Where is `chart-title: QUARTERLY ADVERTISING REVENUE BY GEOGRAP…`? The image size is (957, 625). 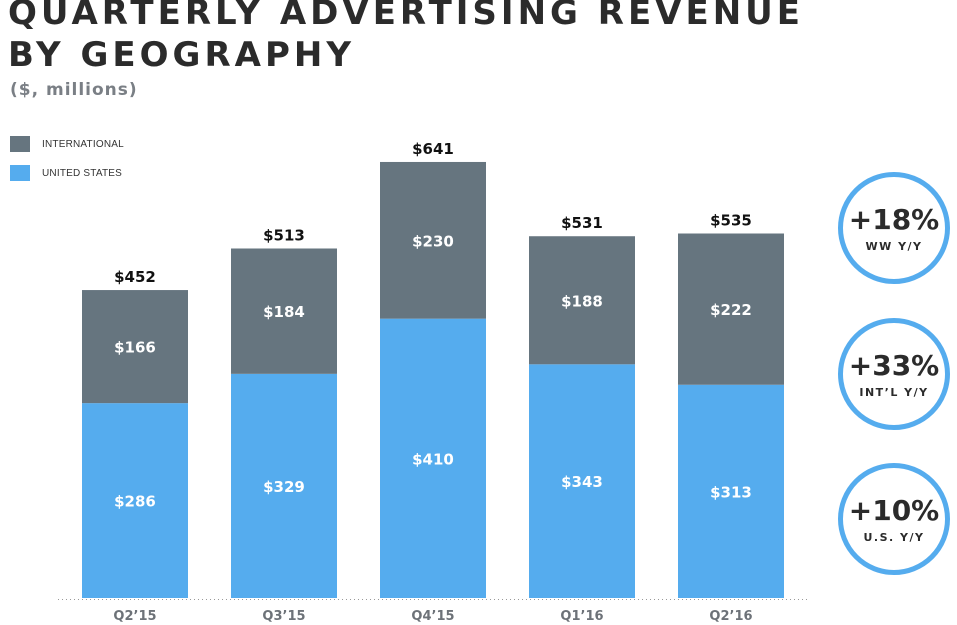 chart-title: QUARTERLY ADVERTISING REVENUE BY GEOGRAP… is located at coordinates (406, 37).